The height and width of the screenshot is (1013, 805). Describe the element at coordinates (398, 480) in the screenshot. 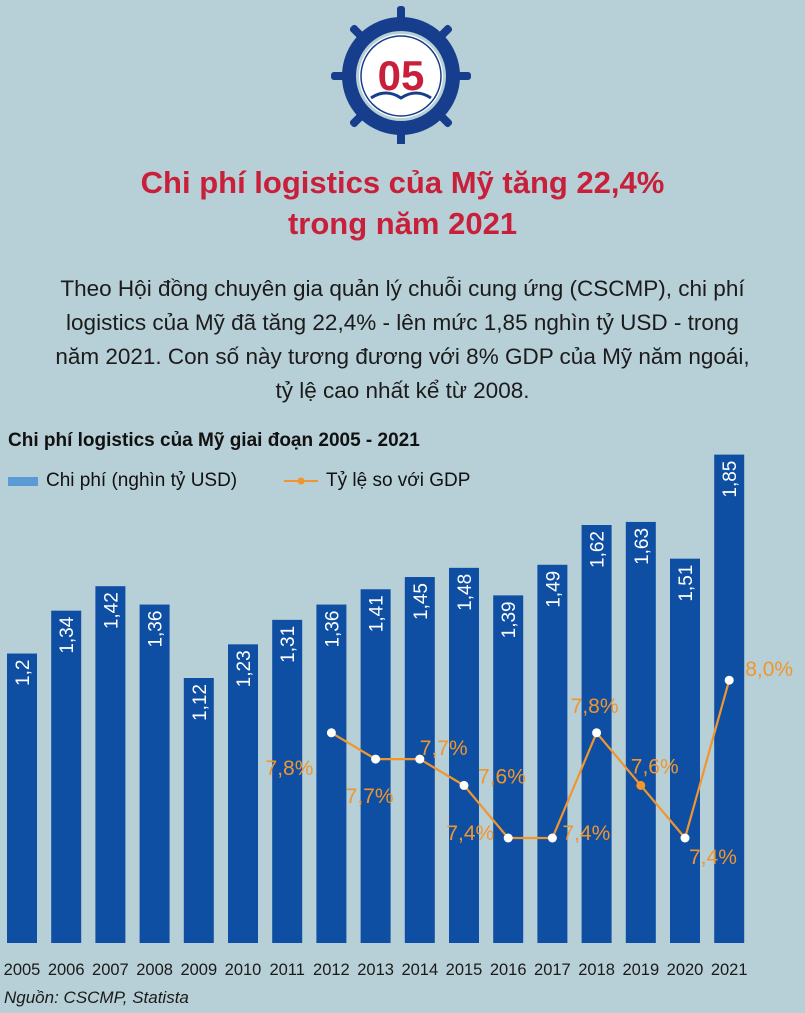

I see `legend-label-gdp-ratio: Tỷ lệ so với GDP` at that location.